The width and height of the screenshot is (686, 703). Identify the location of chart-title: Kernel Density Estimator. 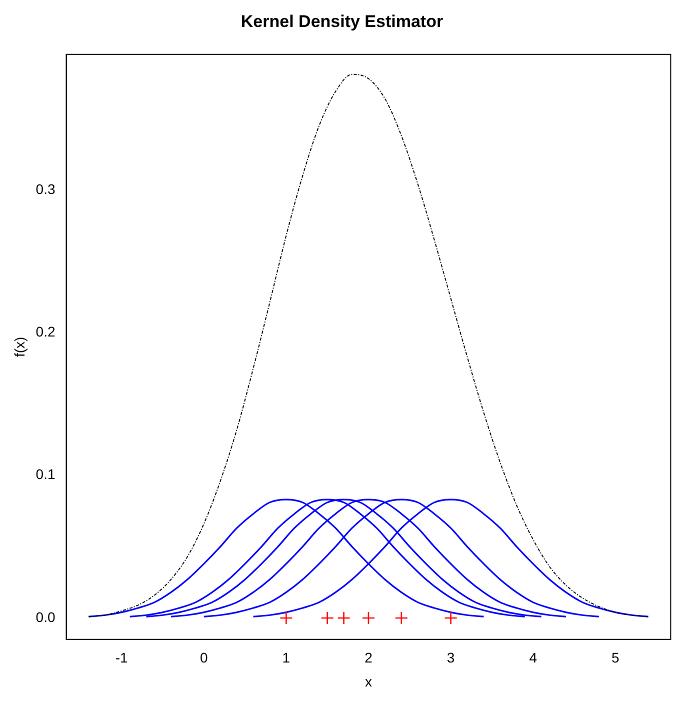
(342, 21).